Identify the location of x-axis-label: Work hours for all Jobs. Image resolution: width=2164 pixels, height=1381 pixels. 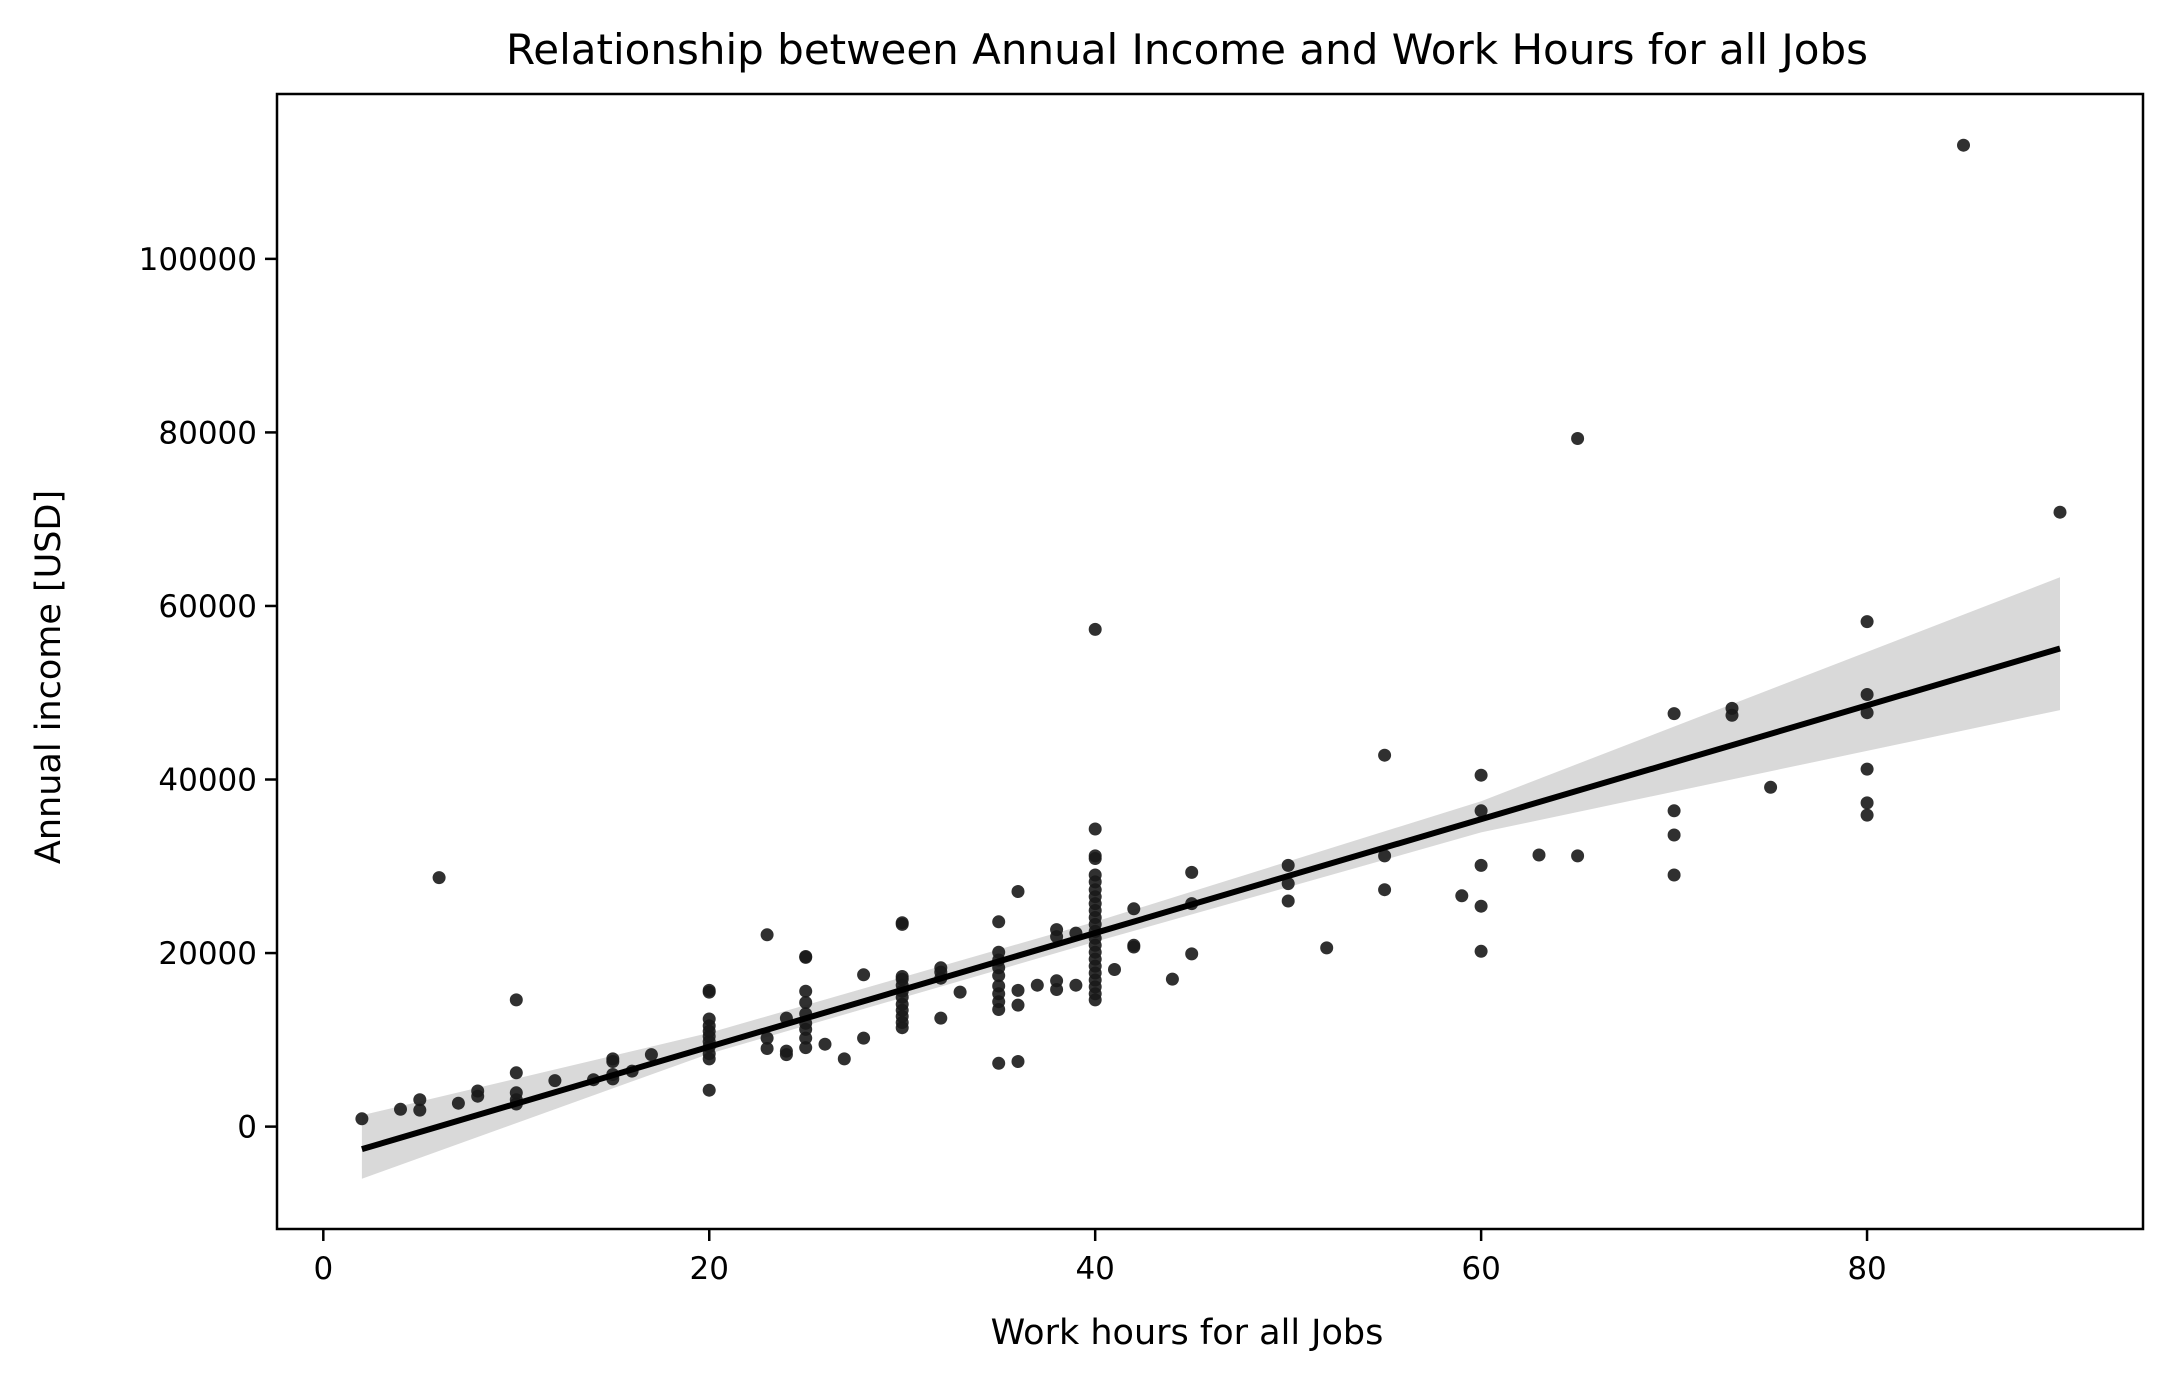
(1187, 1333).